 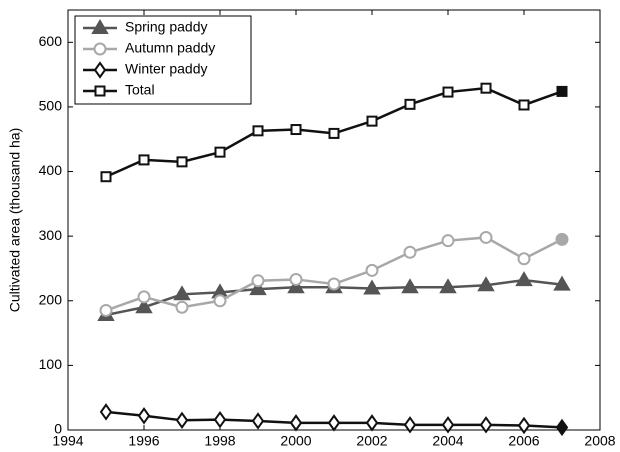 What do you see at coordinates (58, 429) in the screenshot?
I see `y-tick-label: 0` at bounding box center [58, 429].